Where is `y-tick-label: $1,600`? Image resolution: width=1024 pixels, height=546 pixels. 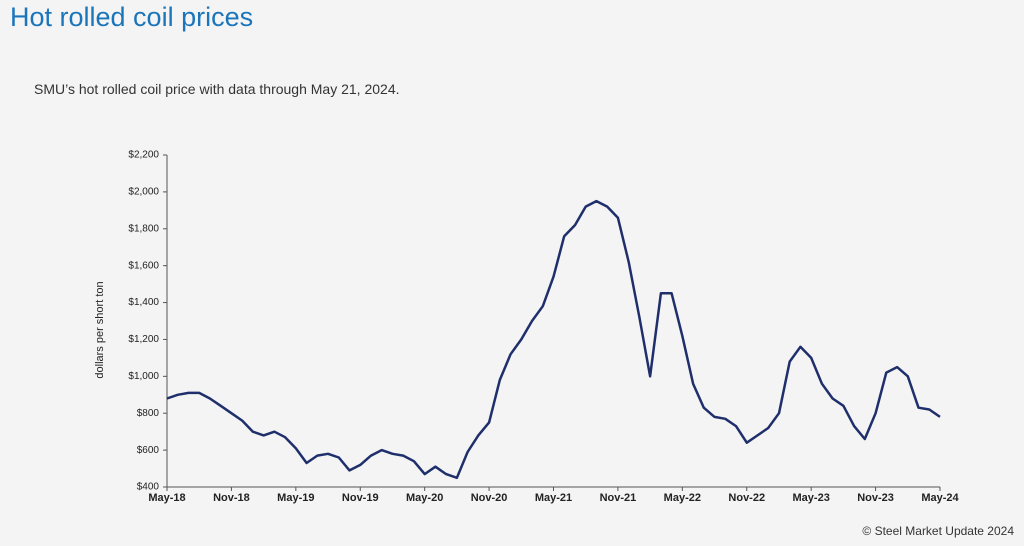
y-tick-label: $1,600 is located at coordinates (143, 265).